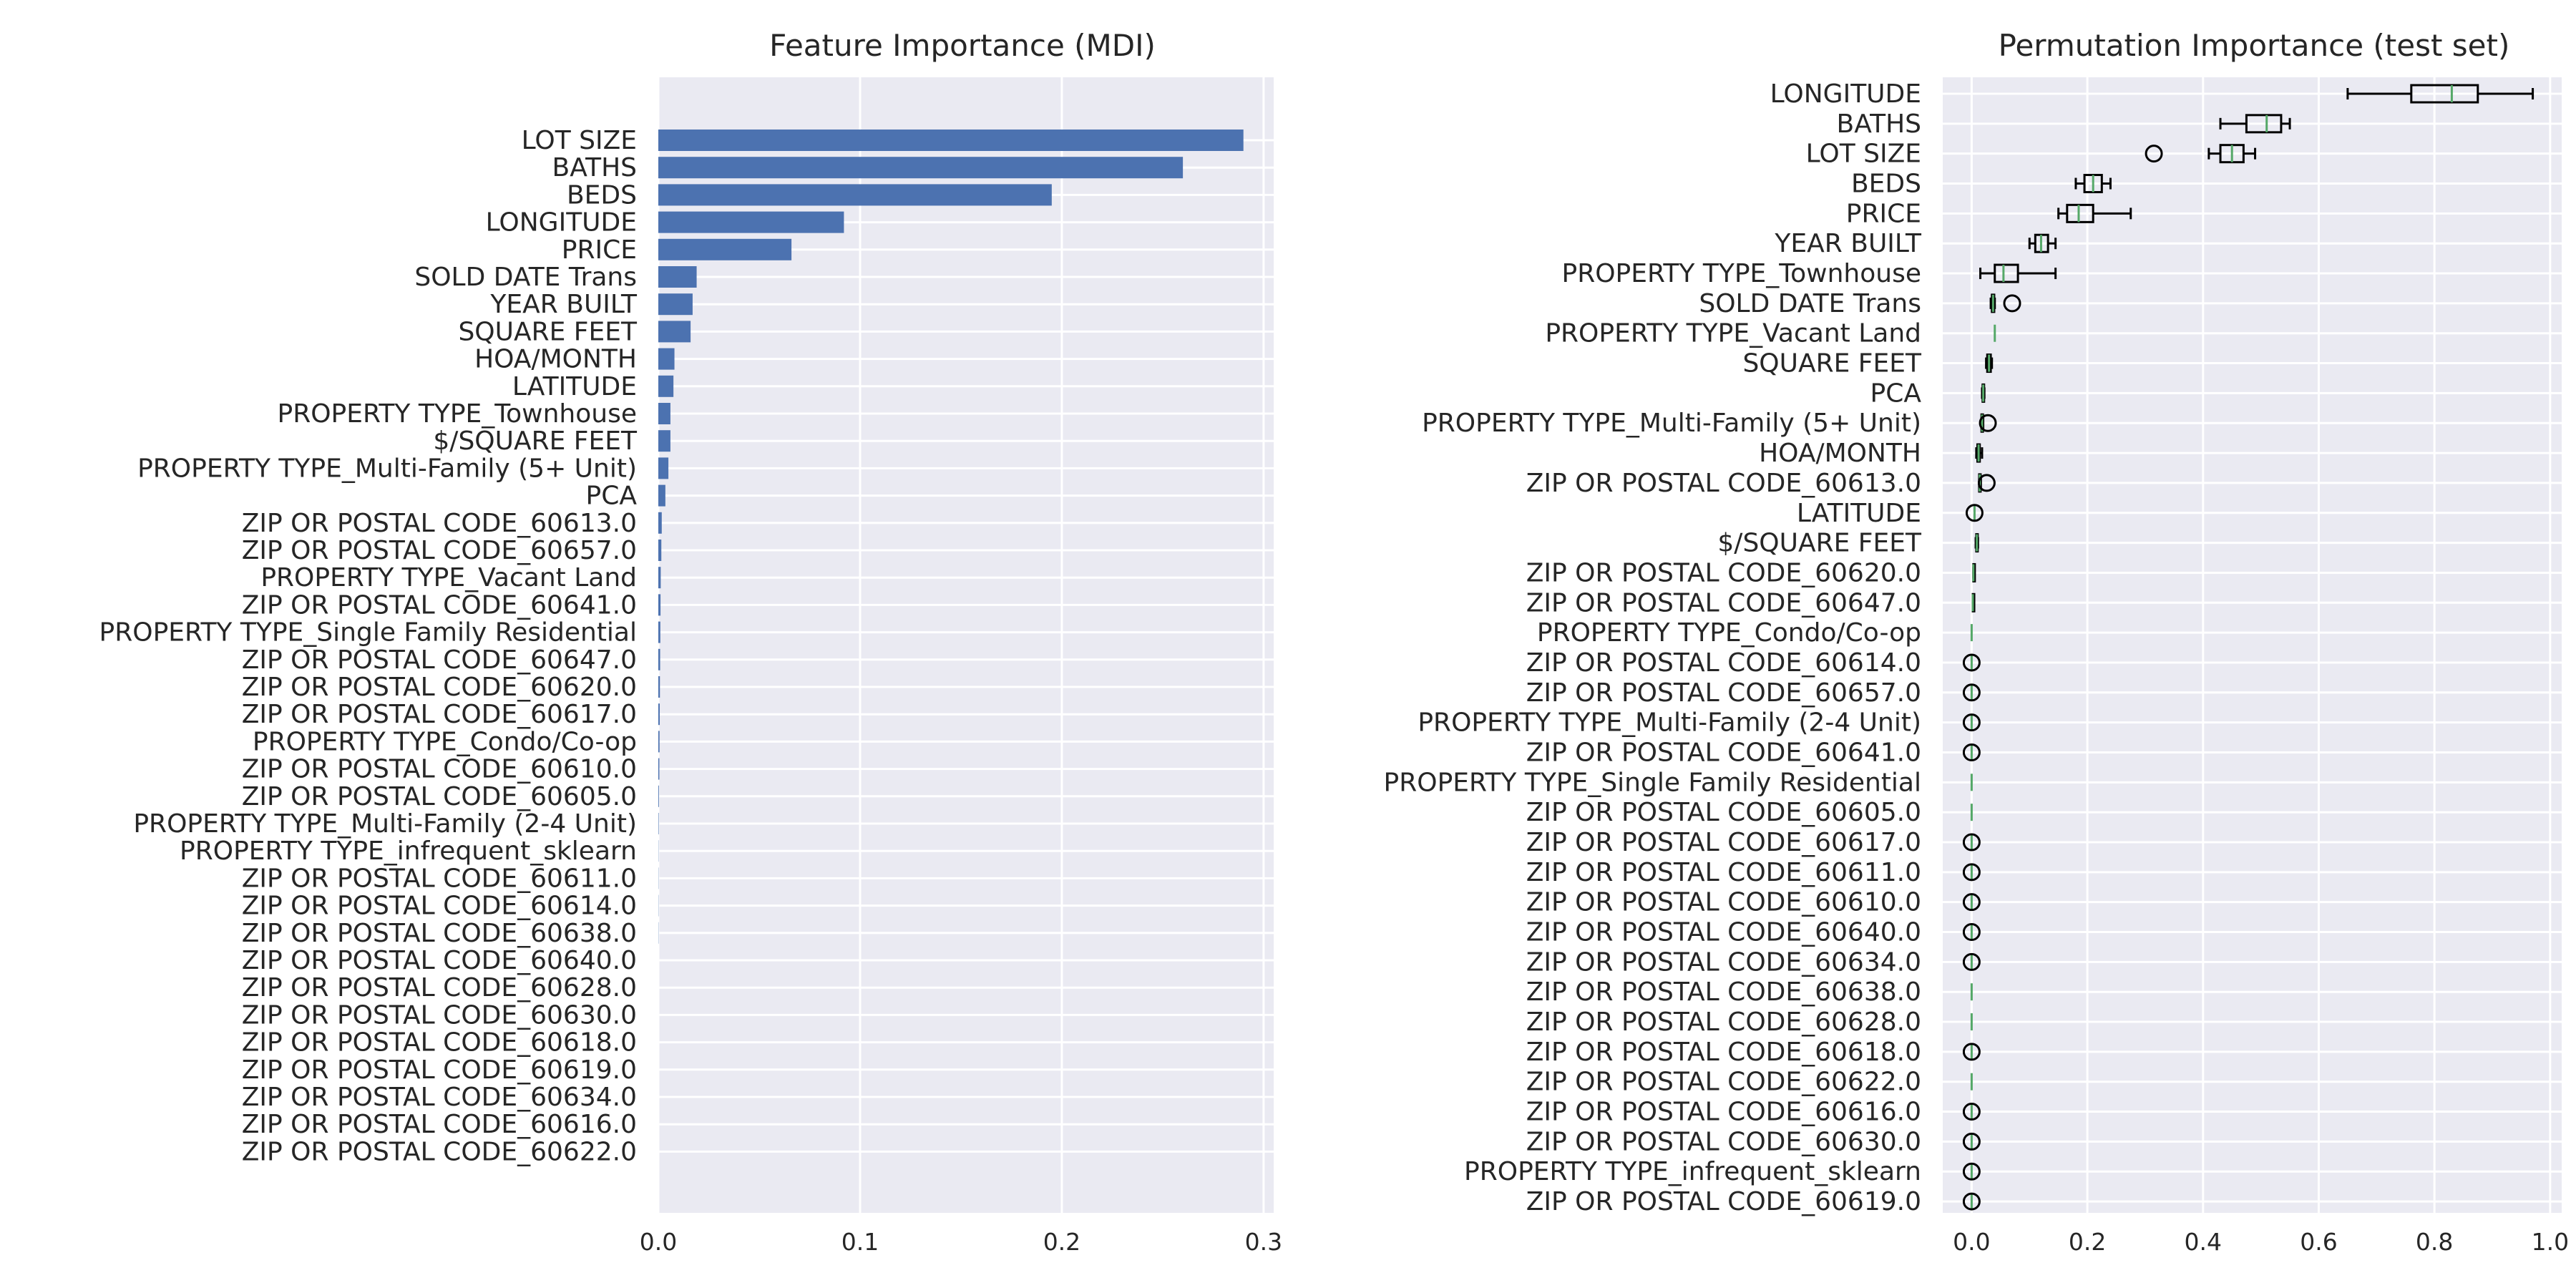 The width and height of the screenshot is (2576, 1288). What do you see at coordinates (1859, 513) in the screenshot?
I see `category-label: LATITUDE` at bounding box center [1859, 513].